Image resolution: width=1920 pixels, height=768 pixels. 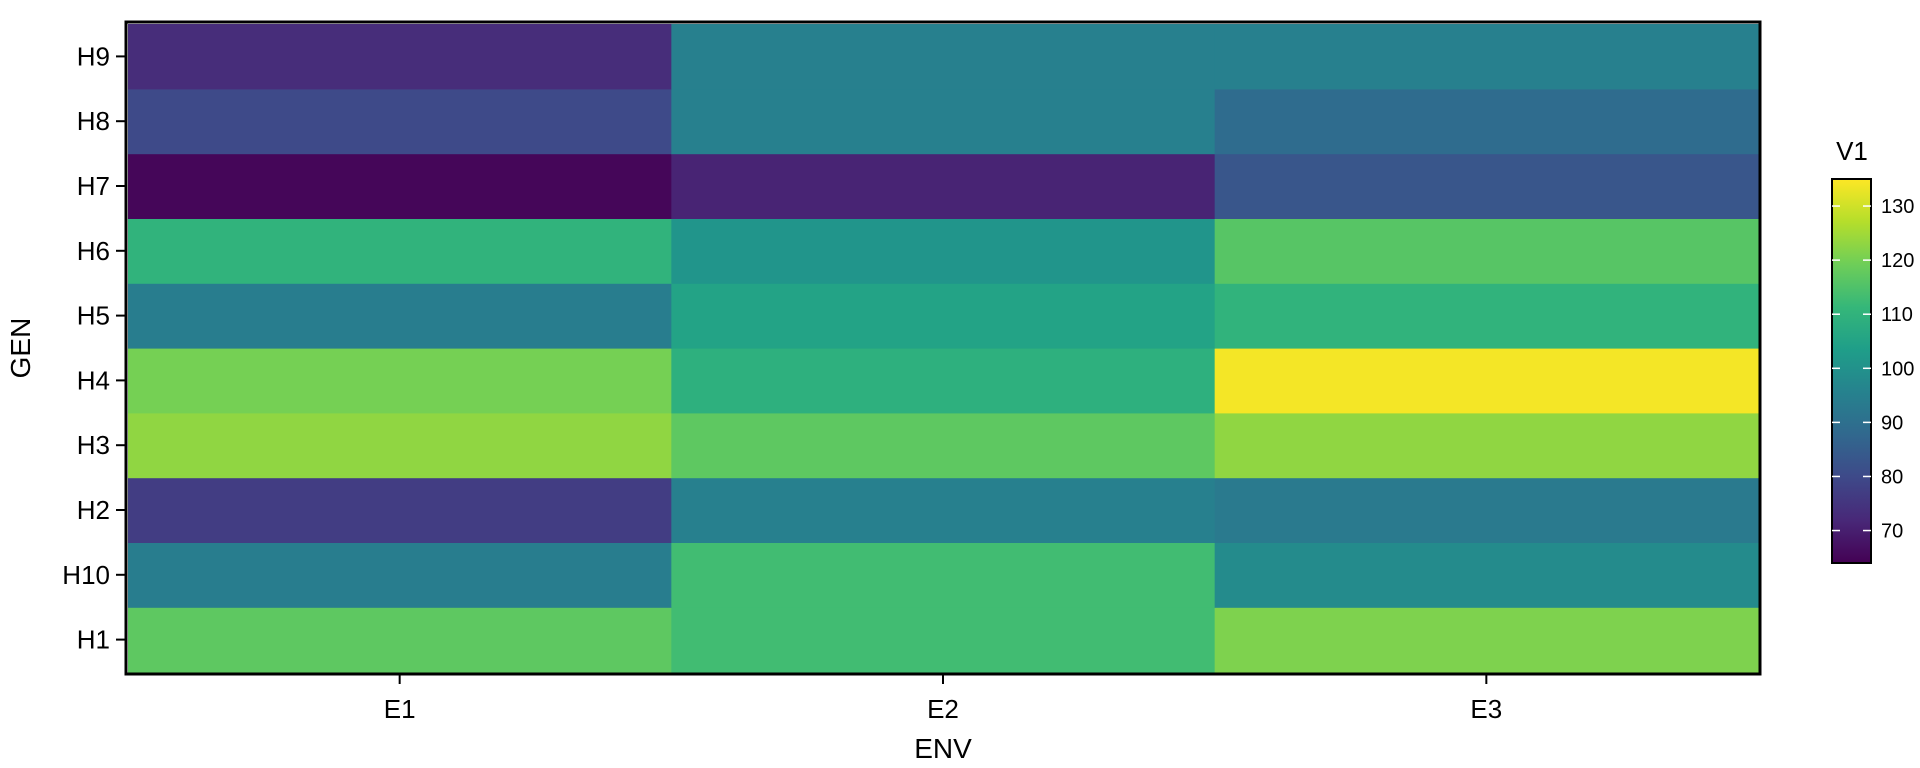 I want to click on heatmap-cell-h8-e1, so click(x=400, y=121).